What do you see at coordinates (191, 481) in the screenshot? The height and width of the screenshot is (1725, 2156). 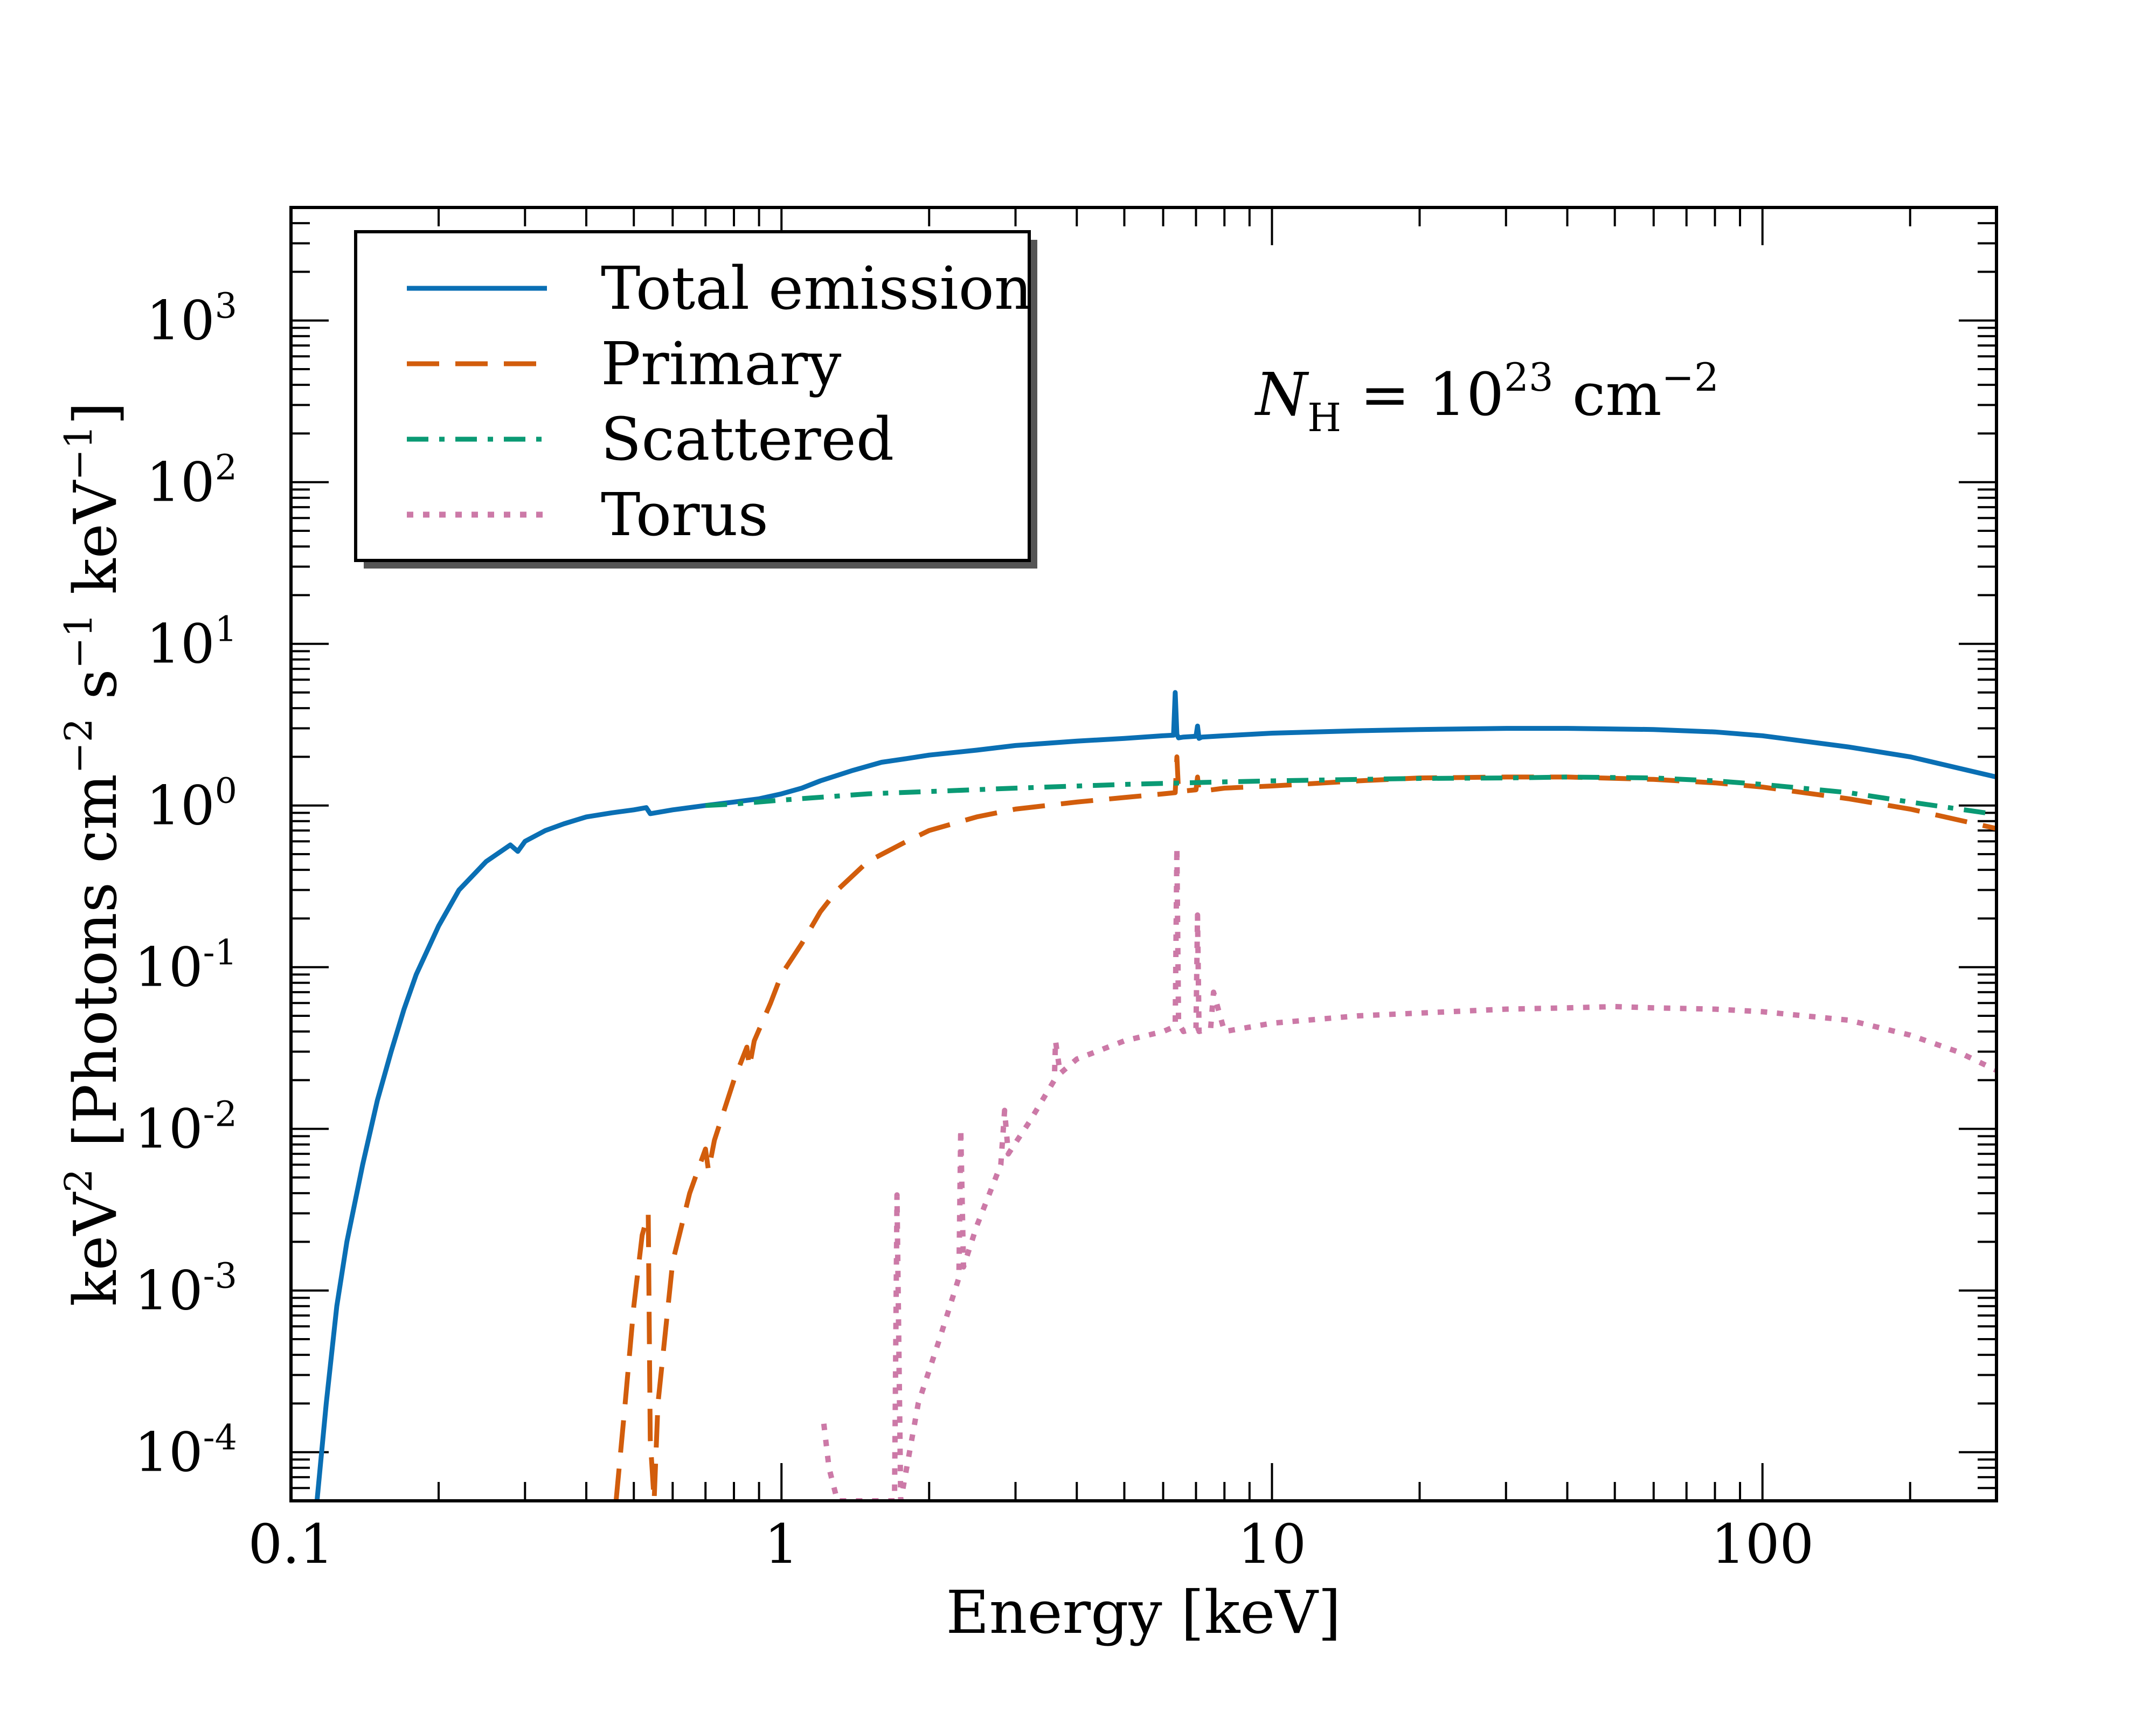 I see `y-tick-label: 10²` at bounding box center [191, 481].